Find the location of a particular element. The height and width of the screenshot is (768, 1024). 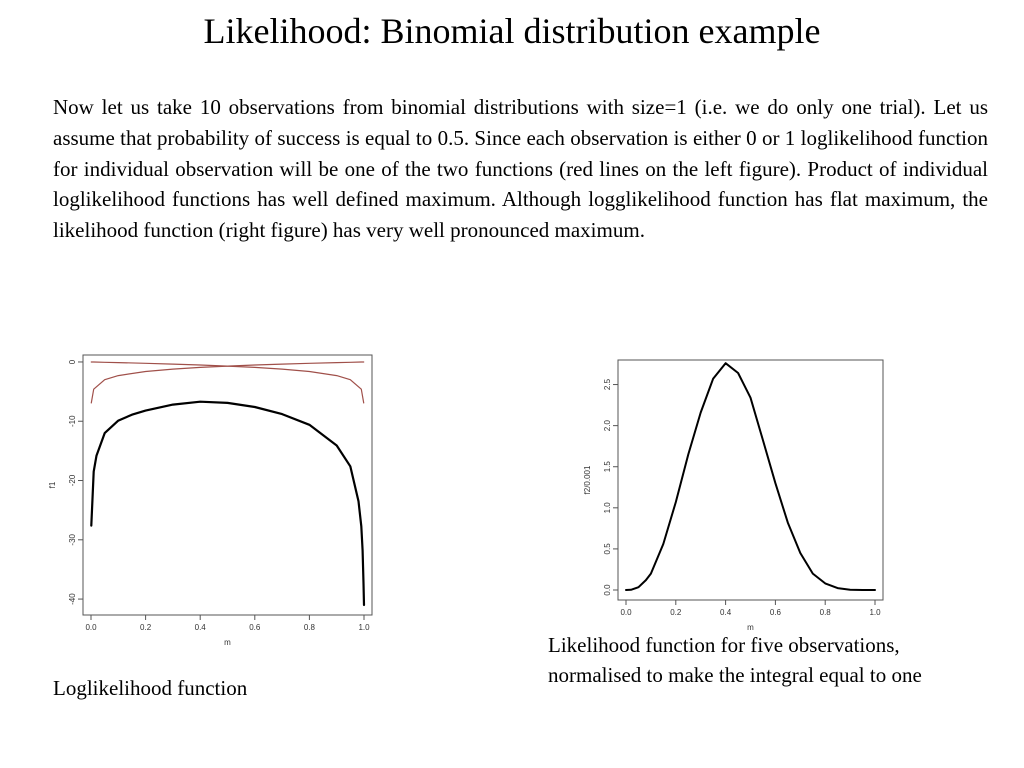

y-axis-label: f1 is located at coordinates (52, 484).